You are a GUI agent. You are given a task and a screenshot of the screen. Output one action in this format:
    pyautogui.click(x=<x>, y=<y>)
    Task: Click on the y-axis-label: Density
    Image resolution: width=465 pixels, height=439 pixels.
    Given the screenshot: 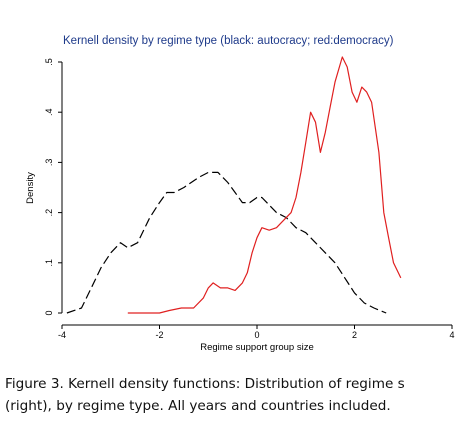 What is the action you would take?
    pyautogui.click(x=30, y=188)
    